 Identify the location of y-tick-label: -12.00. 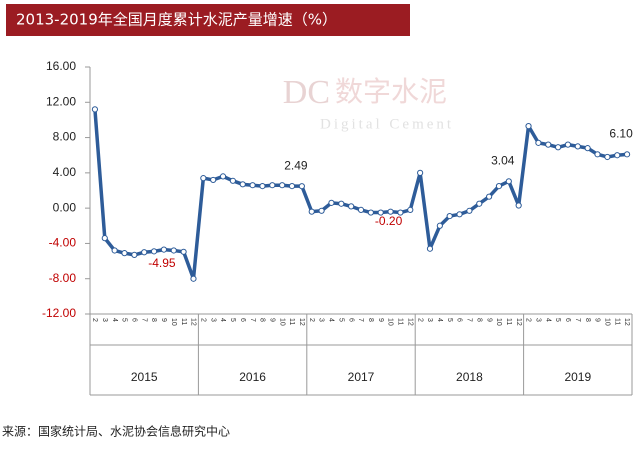
(59, 313).